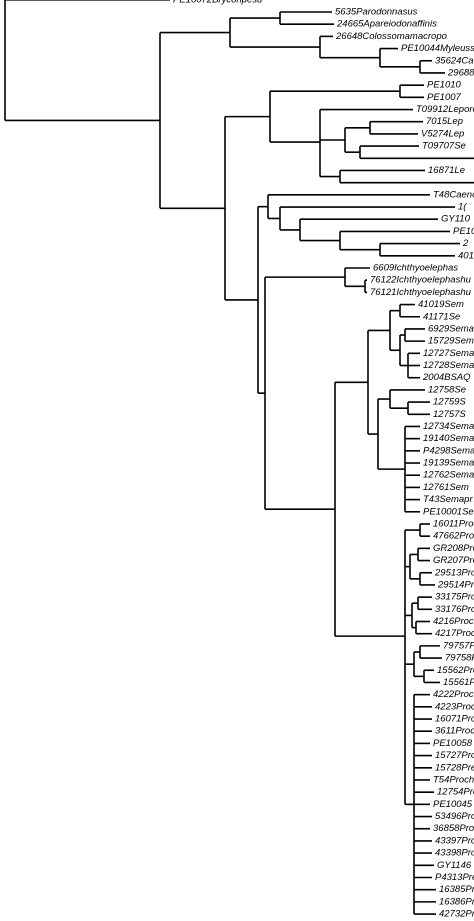  I want to click on leaf-label: GR207Proc, so click(453, 560).